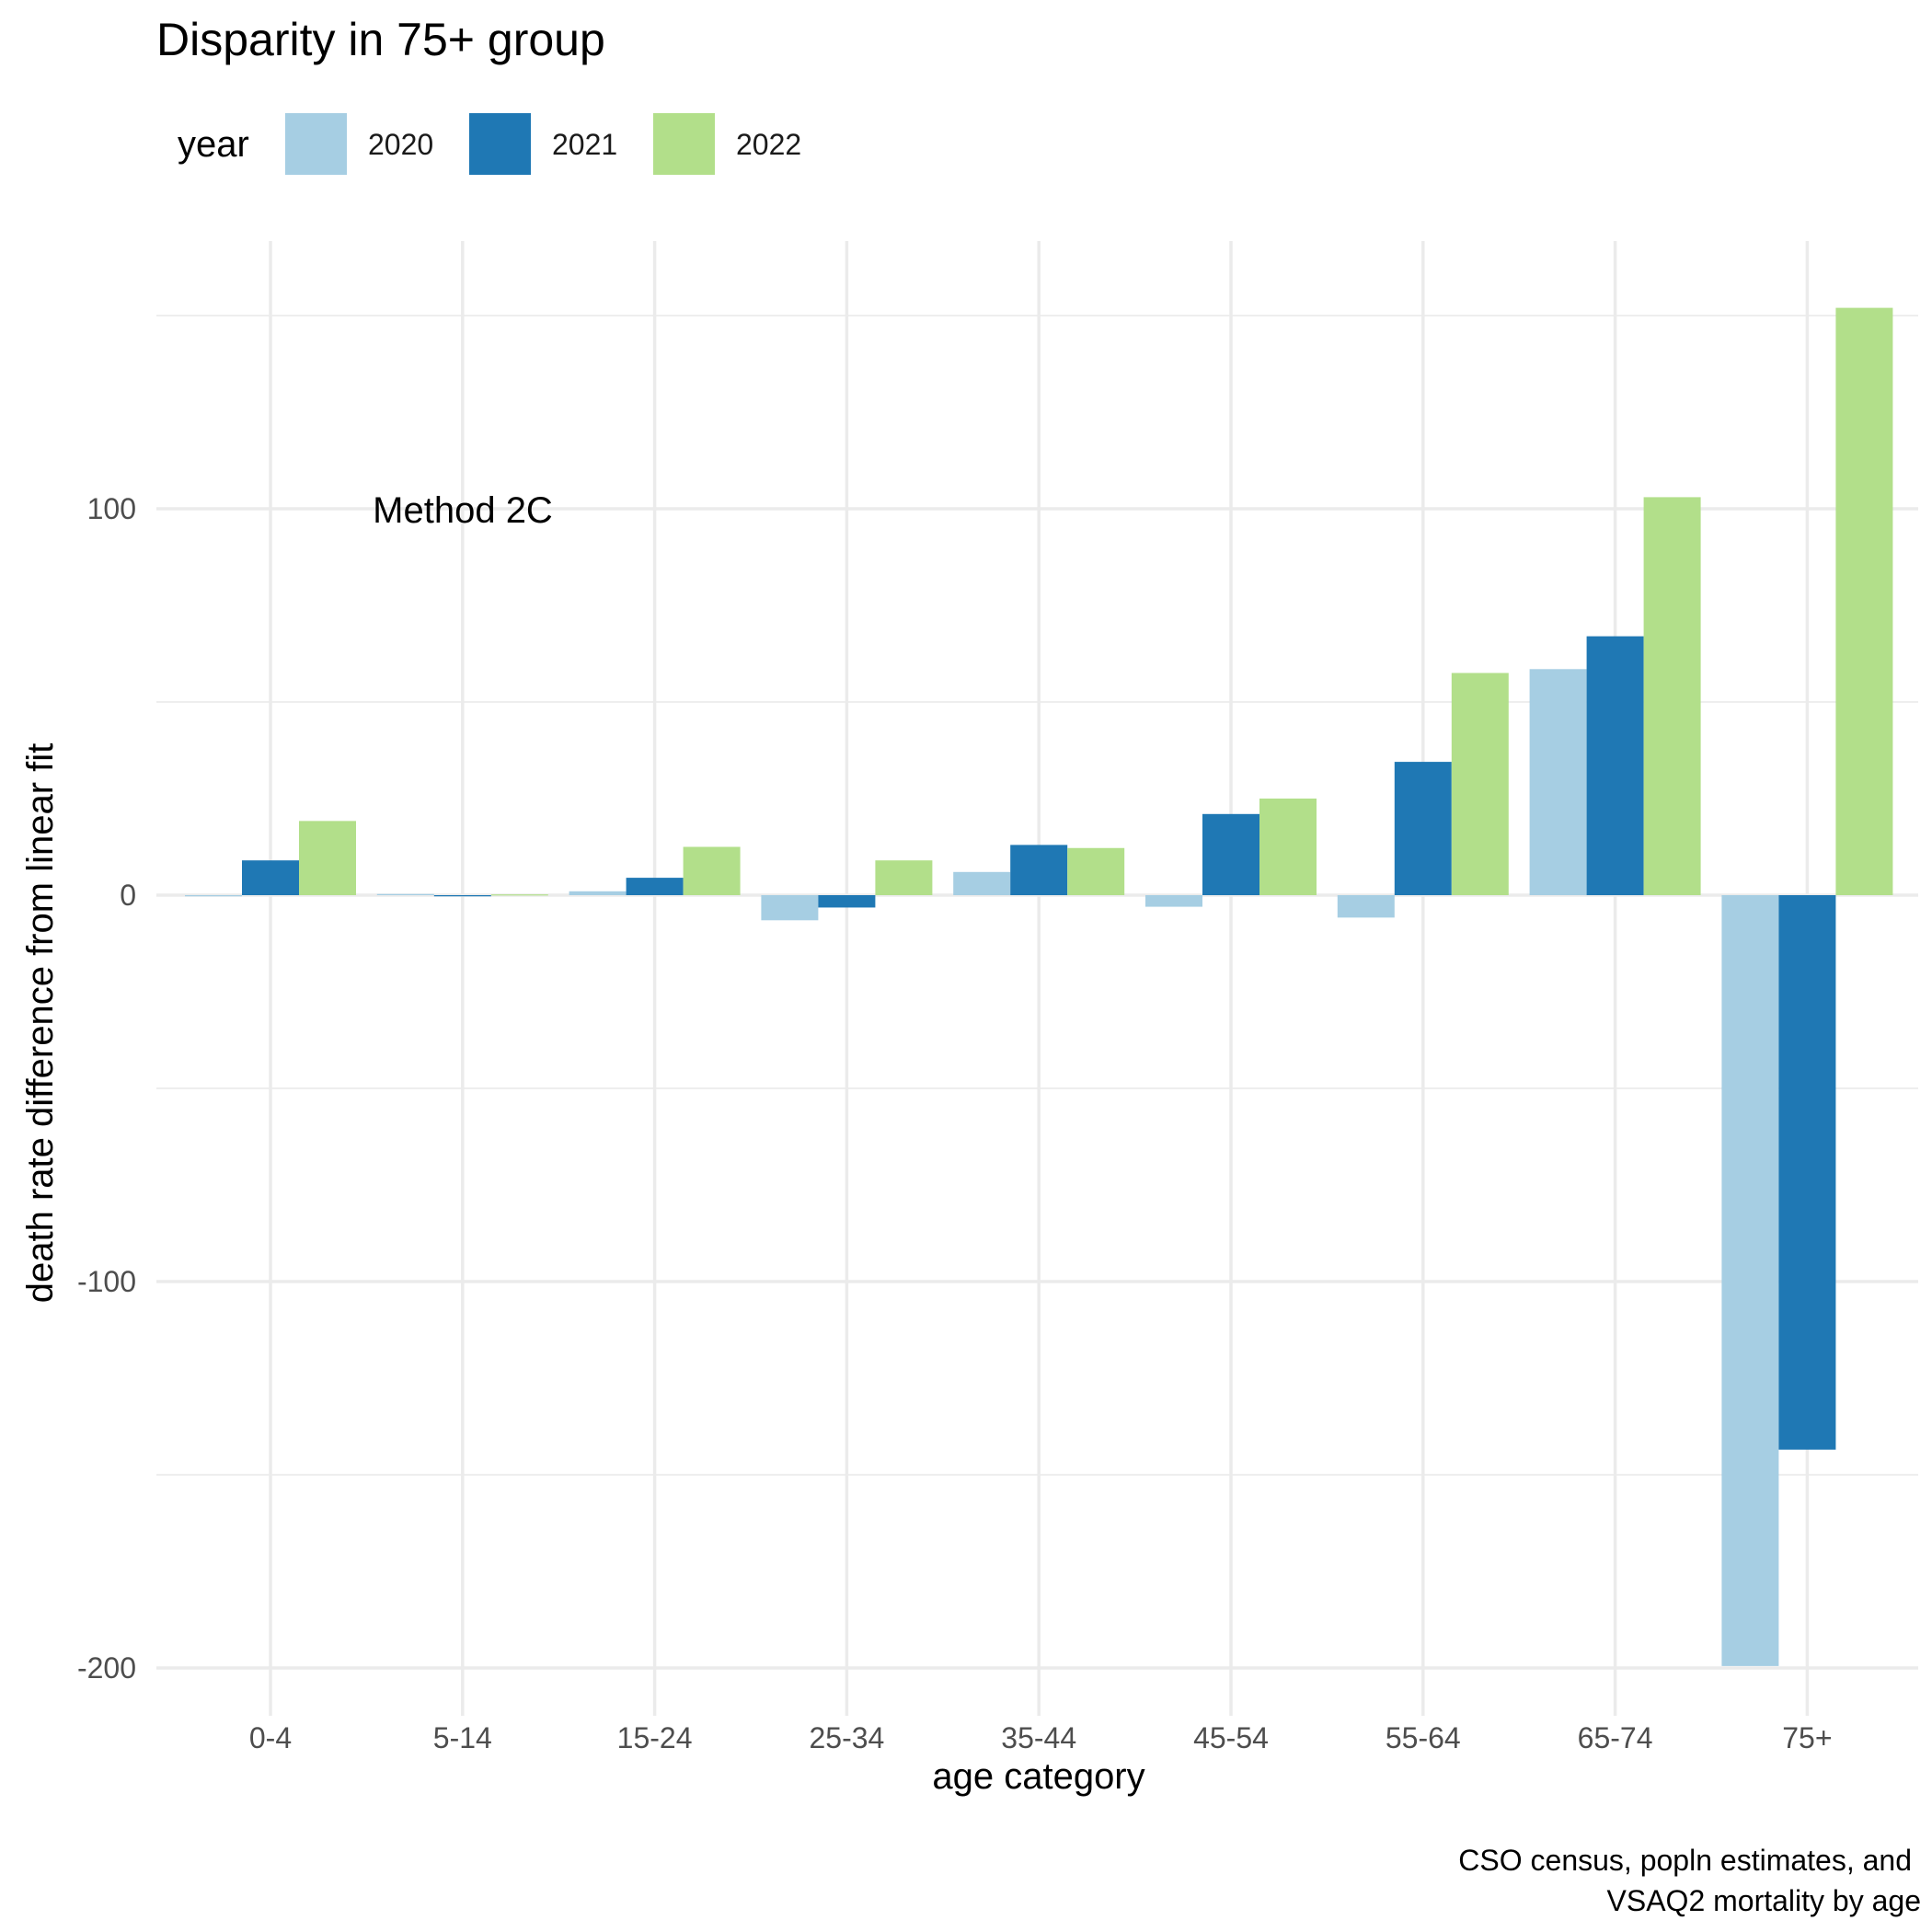 The height and width of the screenshot is (1932, 1932). I want to click on legend-key-2020, so click(316, 144).